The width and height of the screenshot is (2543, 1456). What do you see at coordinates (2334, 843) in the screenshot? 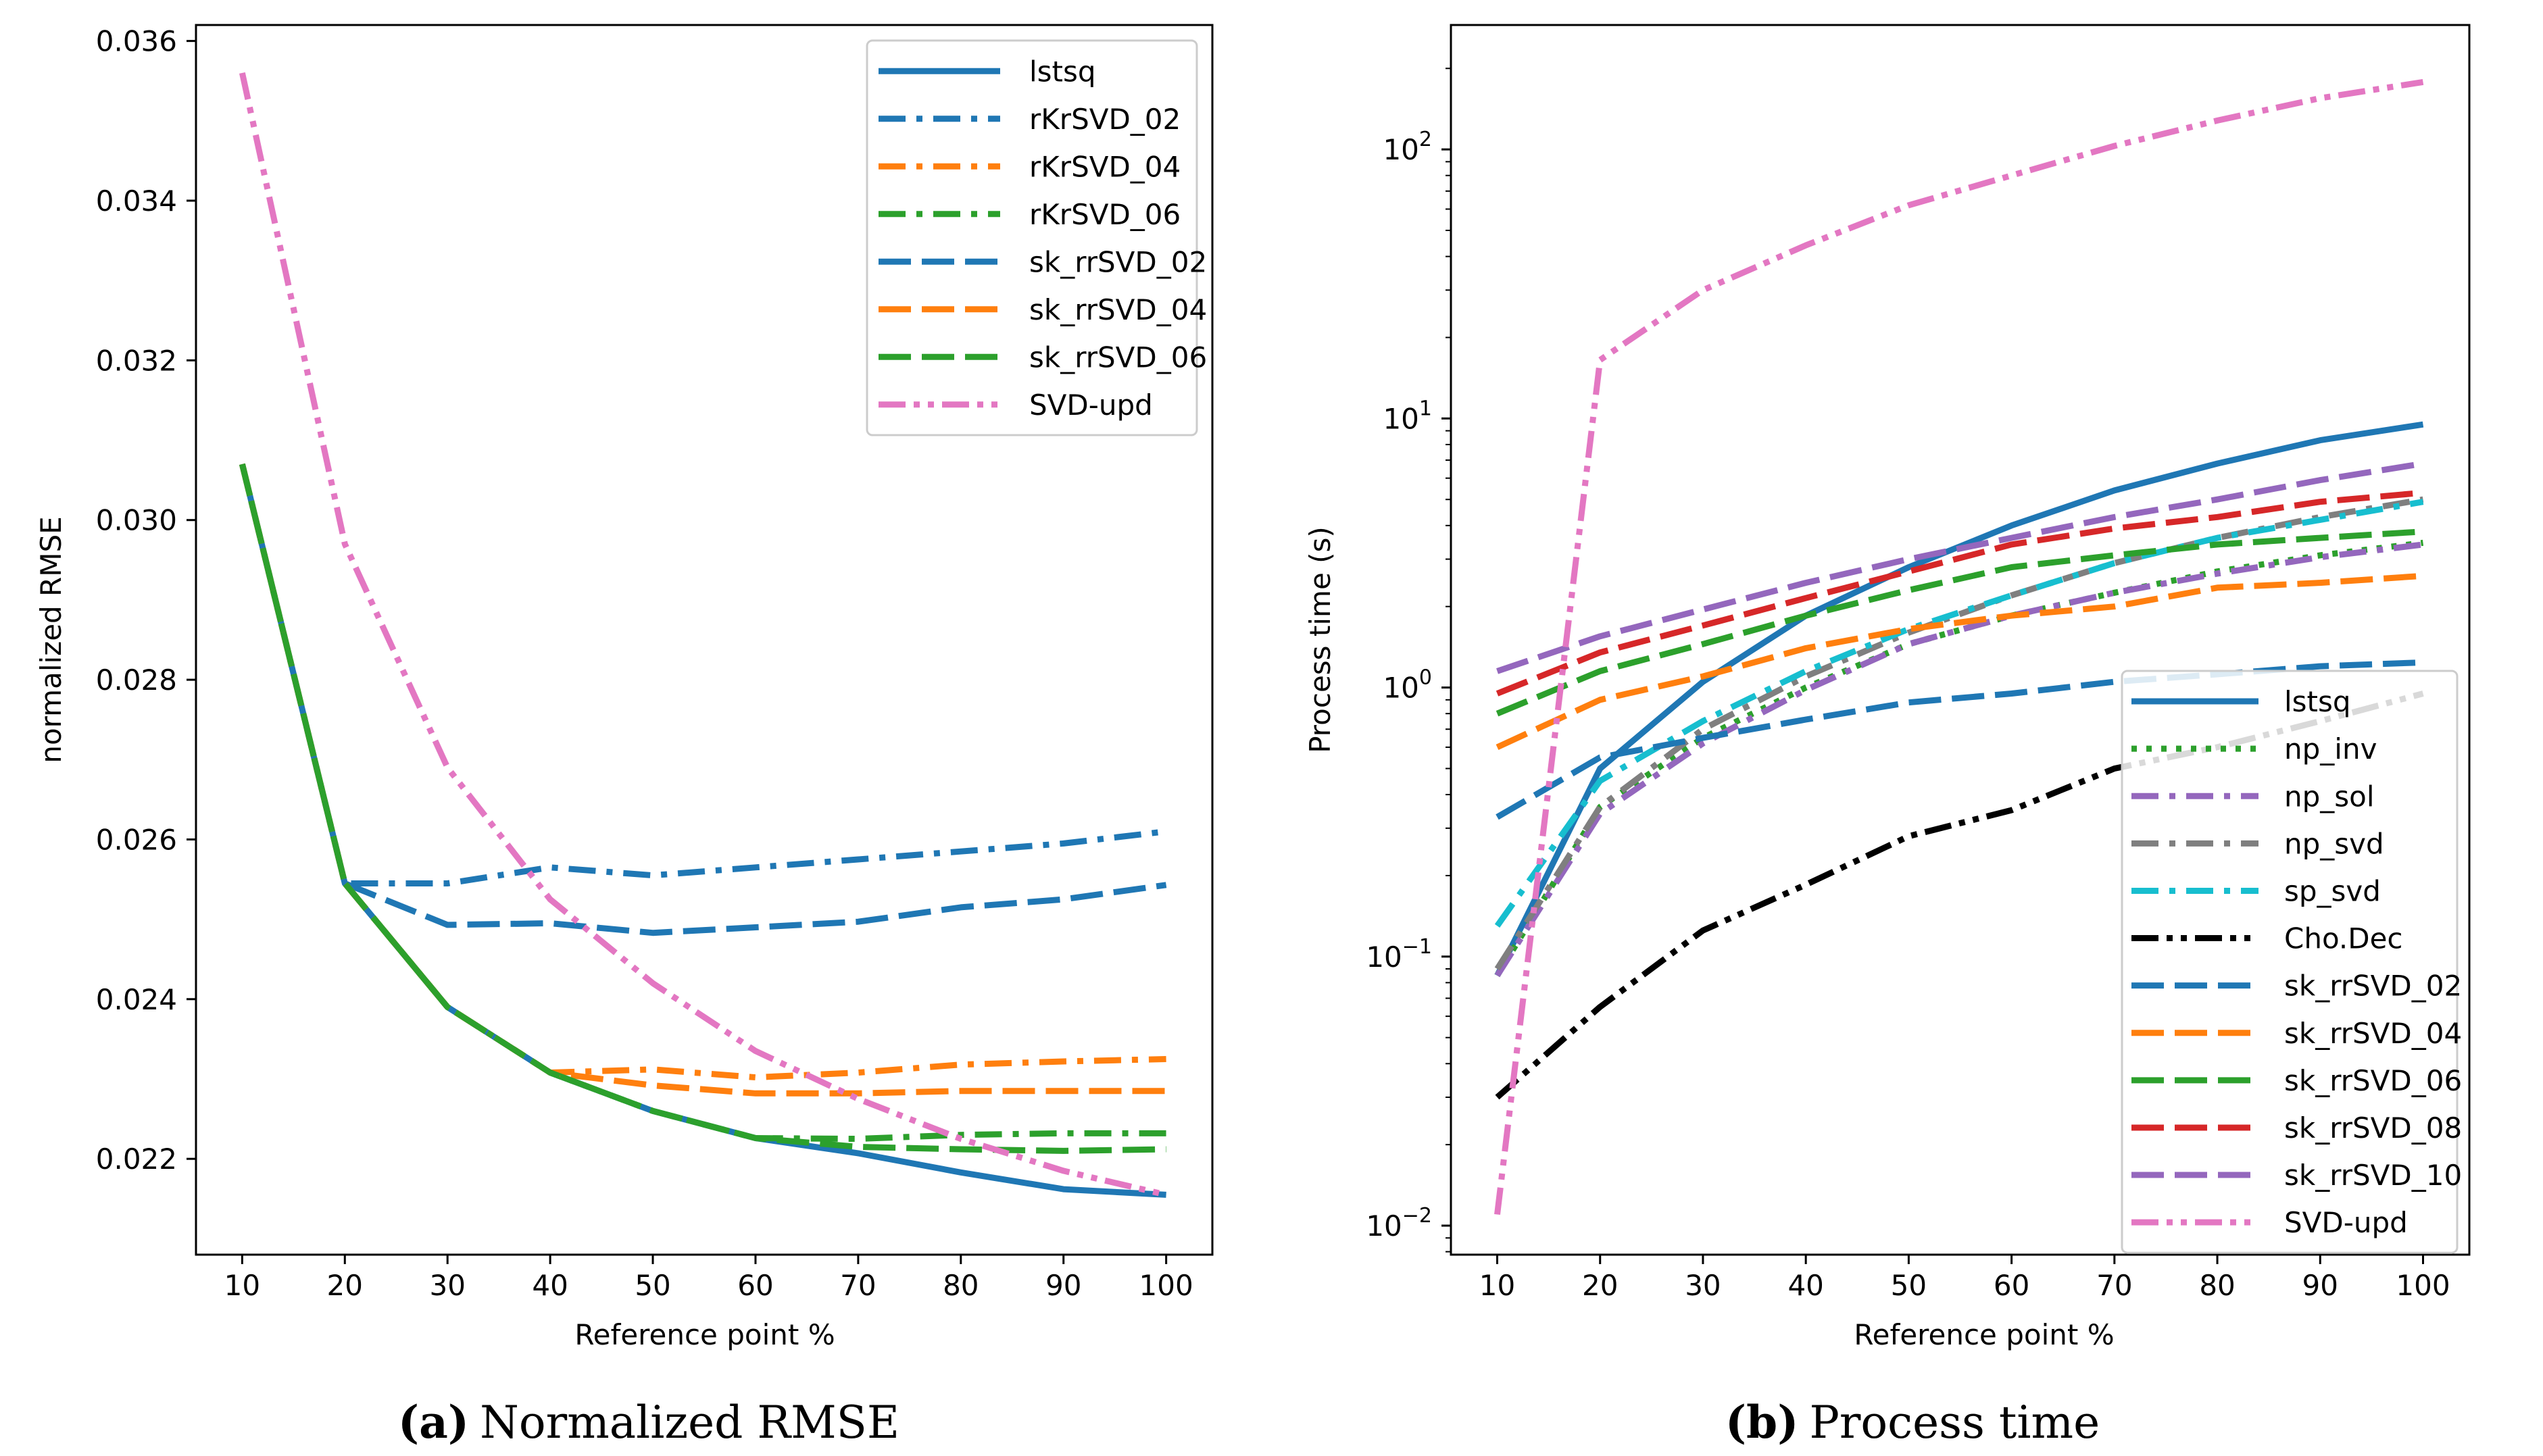
I see `panel-b-legend-label-np-svd: np_svd` at bounding box center [2334, 843].